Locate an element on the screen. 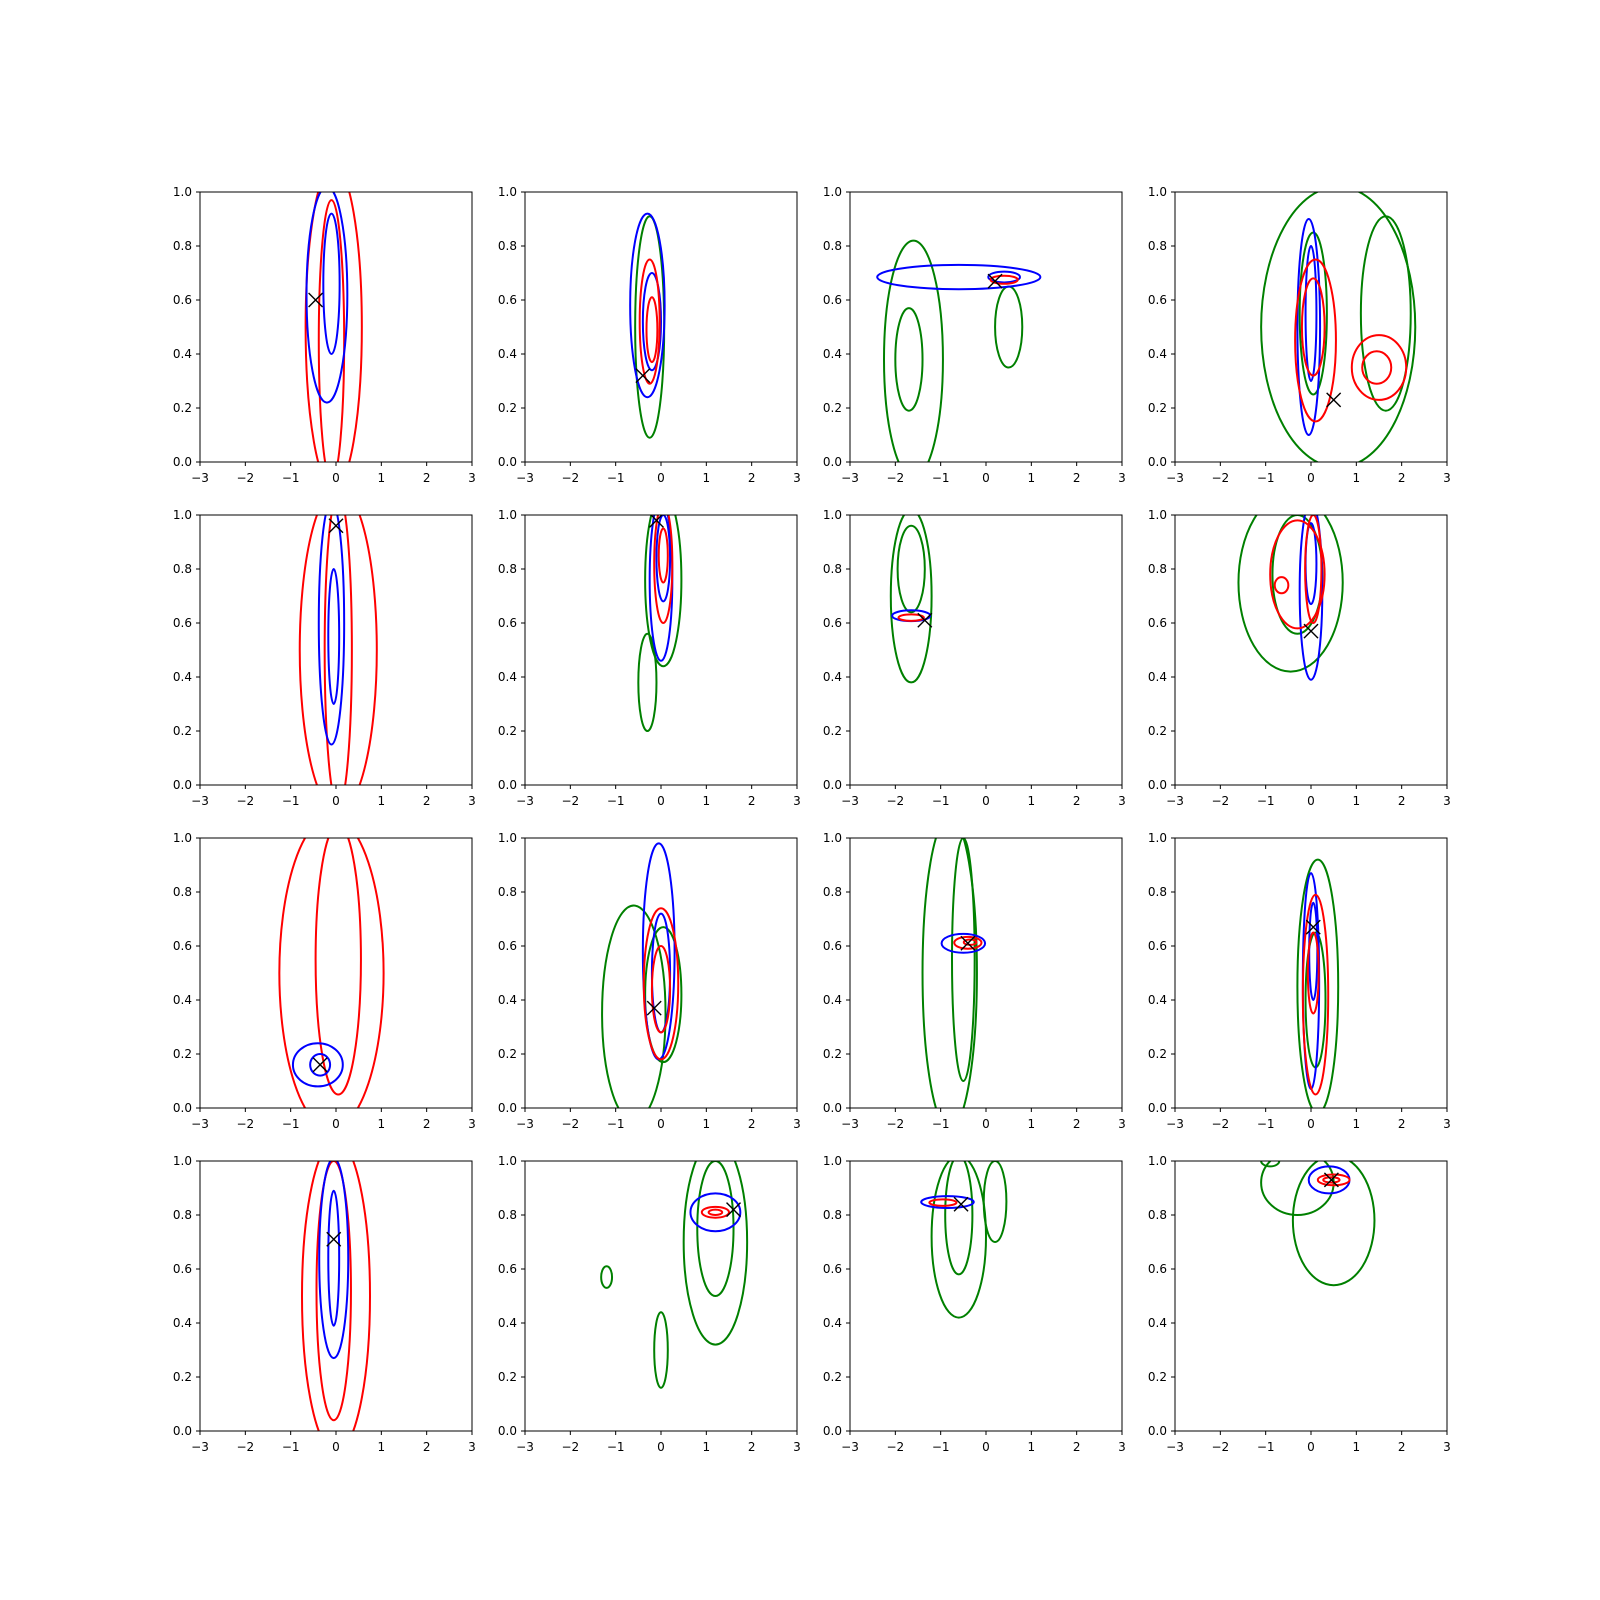 This screenshot has width=1600, height=1600. subplot-4-2: −3 −2 −1 0 1 2 3 0.0 0.2 0.4 0.6 0.8 1.0 is located at coordinates (649, 1304).